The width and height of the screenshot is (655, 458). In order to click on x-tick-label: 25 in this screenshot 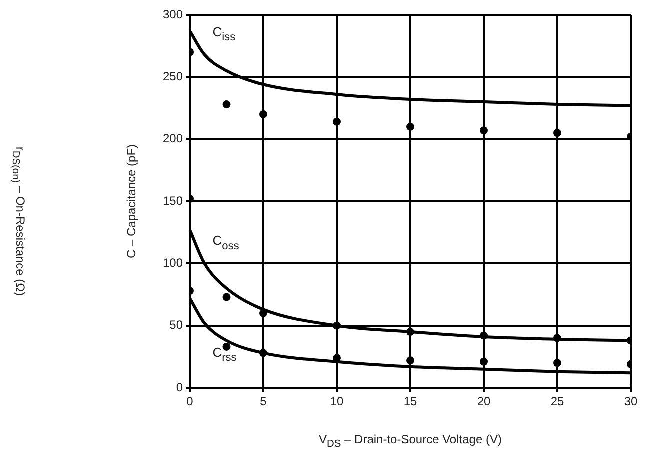, I will do `click(557, 401)`.